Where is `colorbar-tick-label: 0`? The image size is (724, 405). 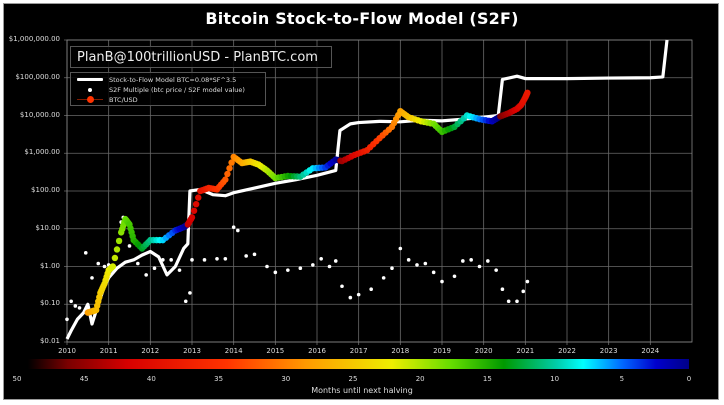
colorbar-tick-label: 0 is located at coordinates (689, 379).